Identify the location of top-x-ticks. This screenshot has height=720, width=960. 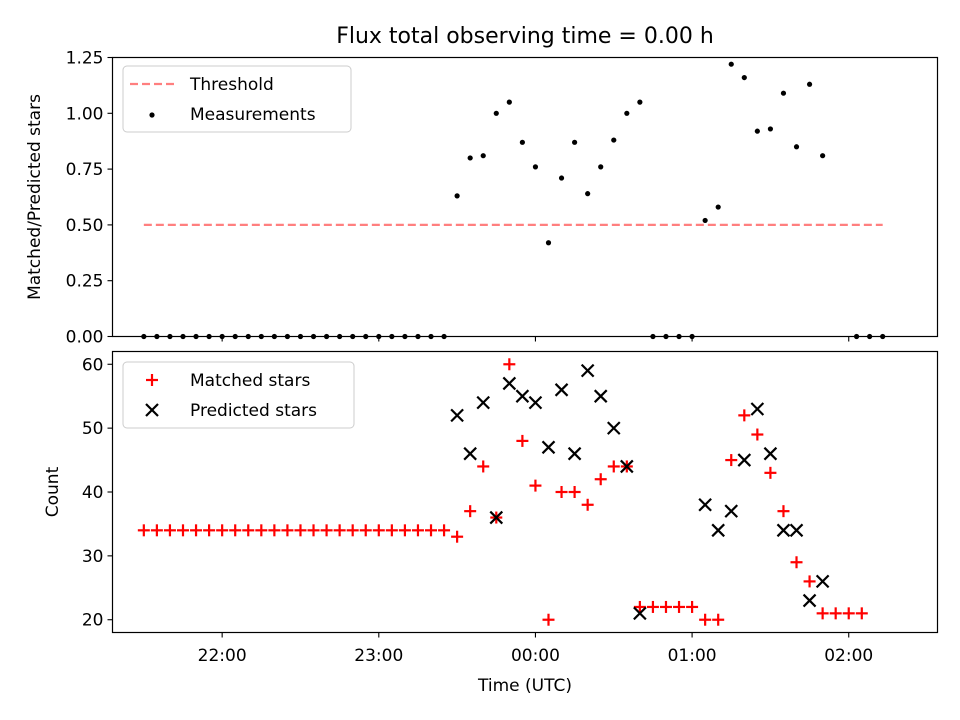
(535, 339).